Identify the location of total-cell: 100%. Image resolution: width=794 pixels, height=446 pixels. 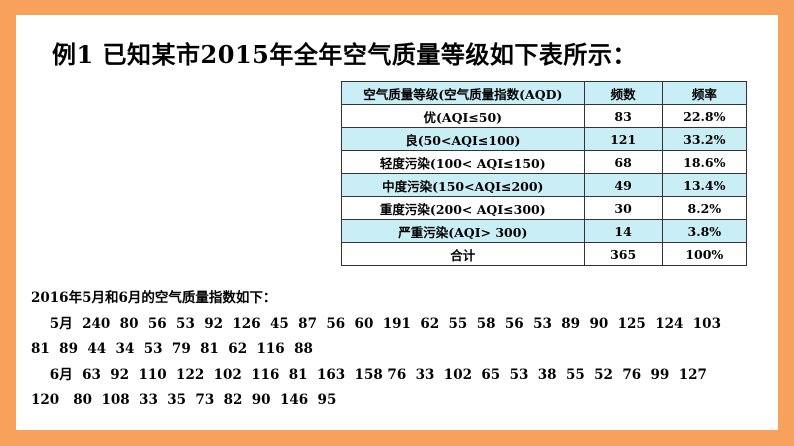
(704, 254).